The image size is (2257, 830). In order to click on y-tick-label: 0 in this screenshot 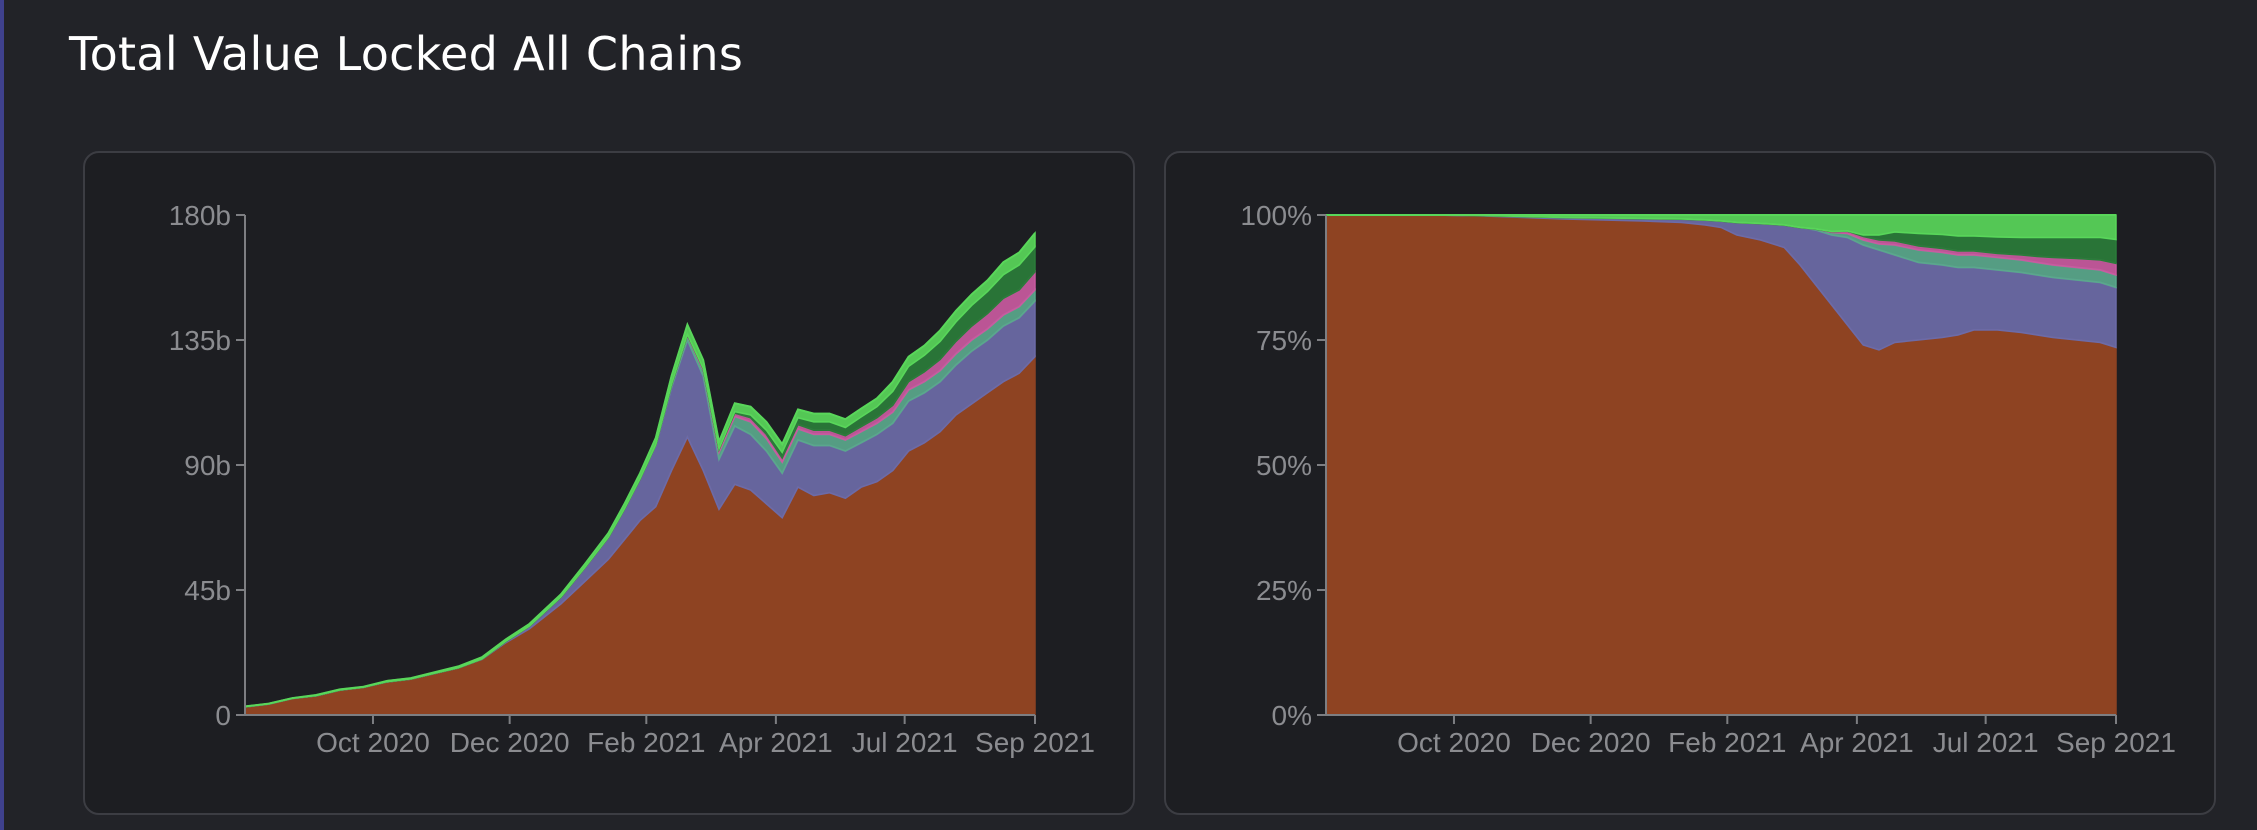, I will do `click(223, 715)`.